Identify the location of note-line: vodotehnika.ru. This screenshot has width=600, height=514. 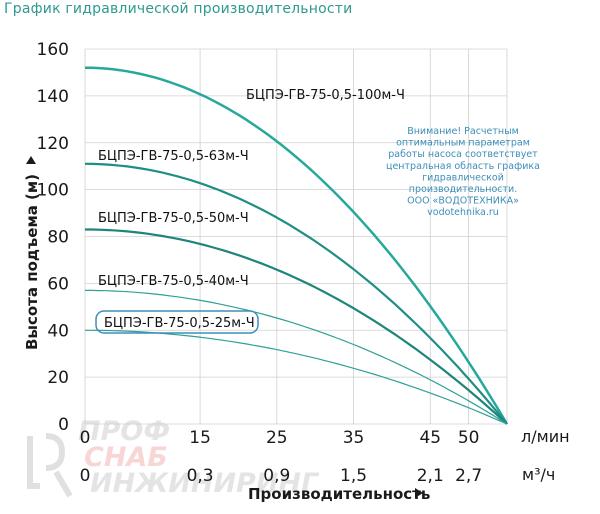
(463, 212).